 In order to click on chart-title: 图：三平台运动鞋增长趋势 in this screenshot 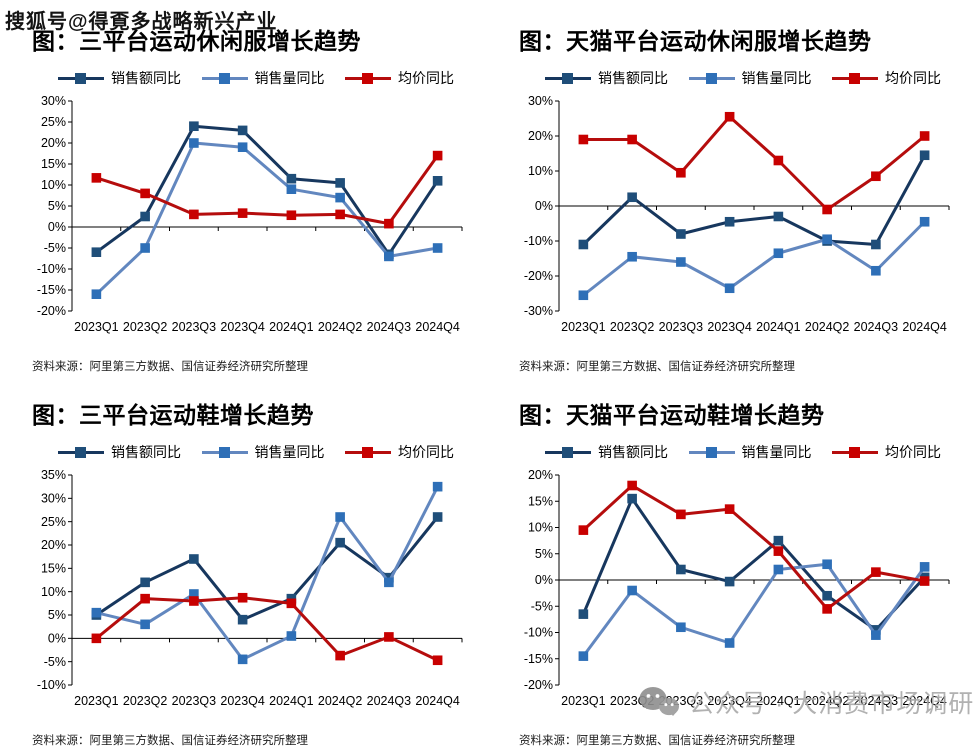, I will do `click(173, 415)`.